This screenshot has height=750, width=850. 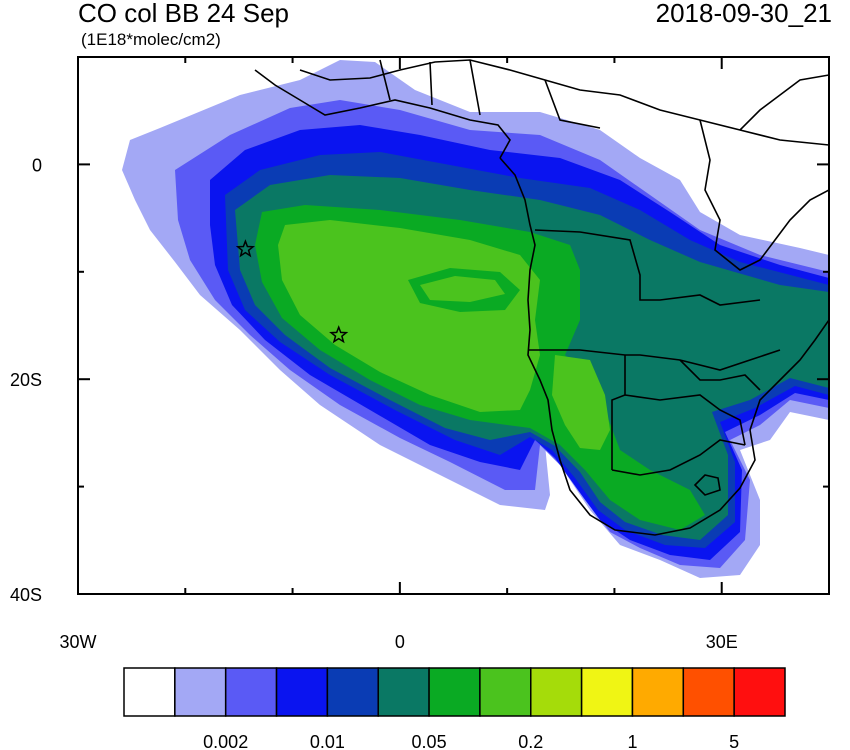 What do you see at coordinates (462, 289) in the screenshot?
I see `co-level-01-patch` at bounding box center [462, 289].